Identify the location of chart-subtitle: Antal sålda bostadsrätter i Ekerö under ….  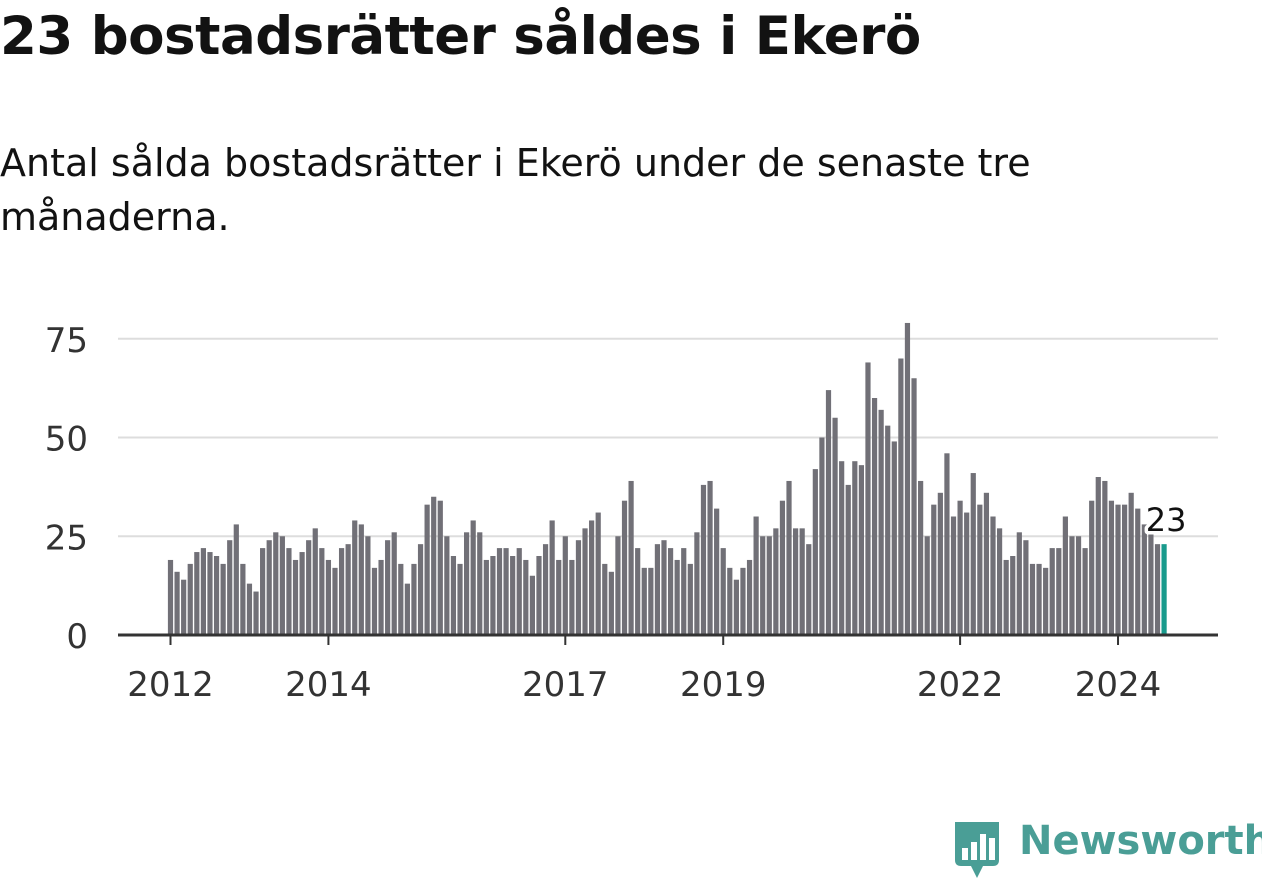
(515, 190).